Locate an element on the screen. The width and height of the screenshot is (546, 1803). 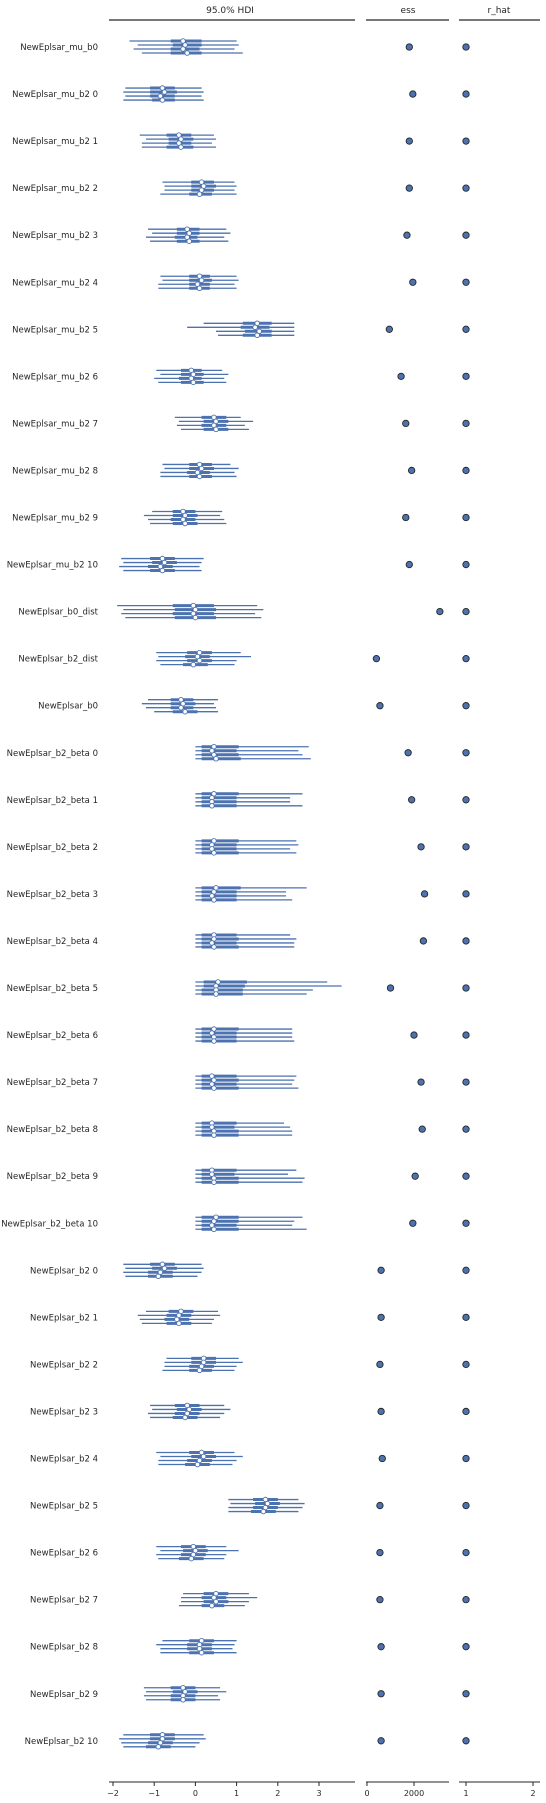
variable-label: NewEplsar_mu_b2 5 is located at coordinates (55, 330).